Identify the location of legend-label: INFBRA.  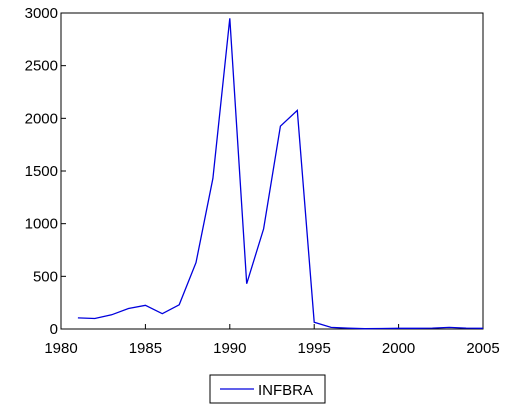
(285, 390).